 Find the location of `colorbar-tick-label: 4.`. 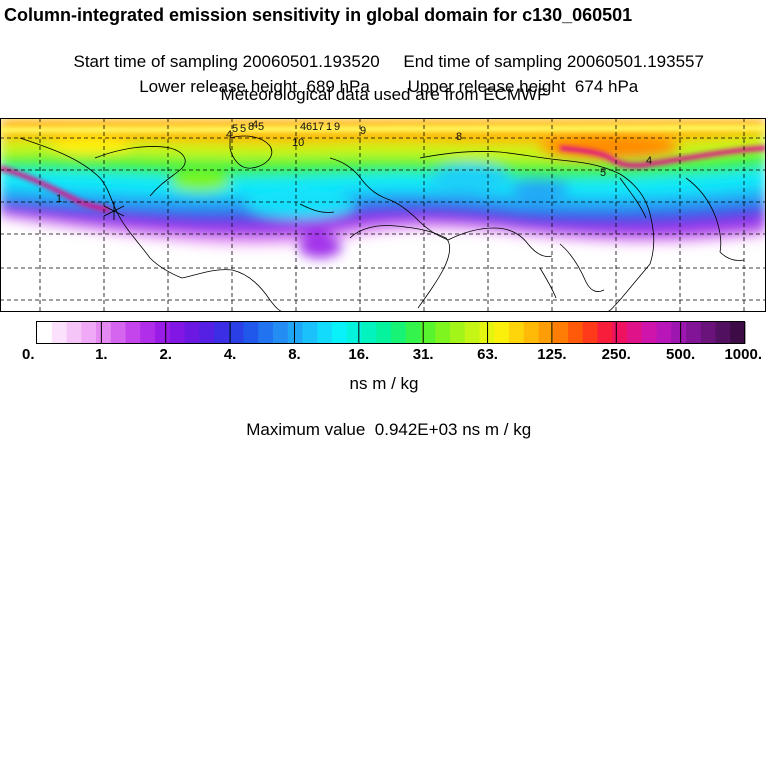

colorbar-tick-label: 4. is located at coordinates (230, 354).